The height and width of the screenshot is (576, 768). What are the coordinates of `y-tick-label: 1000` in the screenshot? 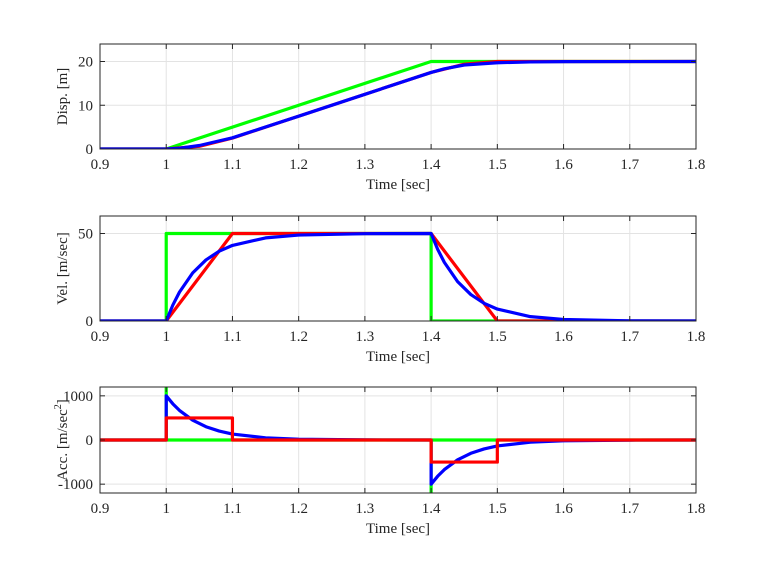 It's located at (78, 397).